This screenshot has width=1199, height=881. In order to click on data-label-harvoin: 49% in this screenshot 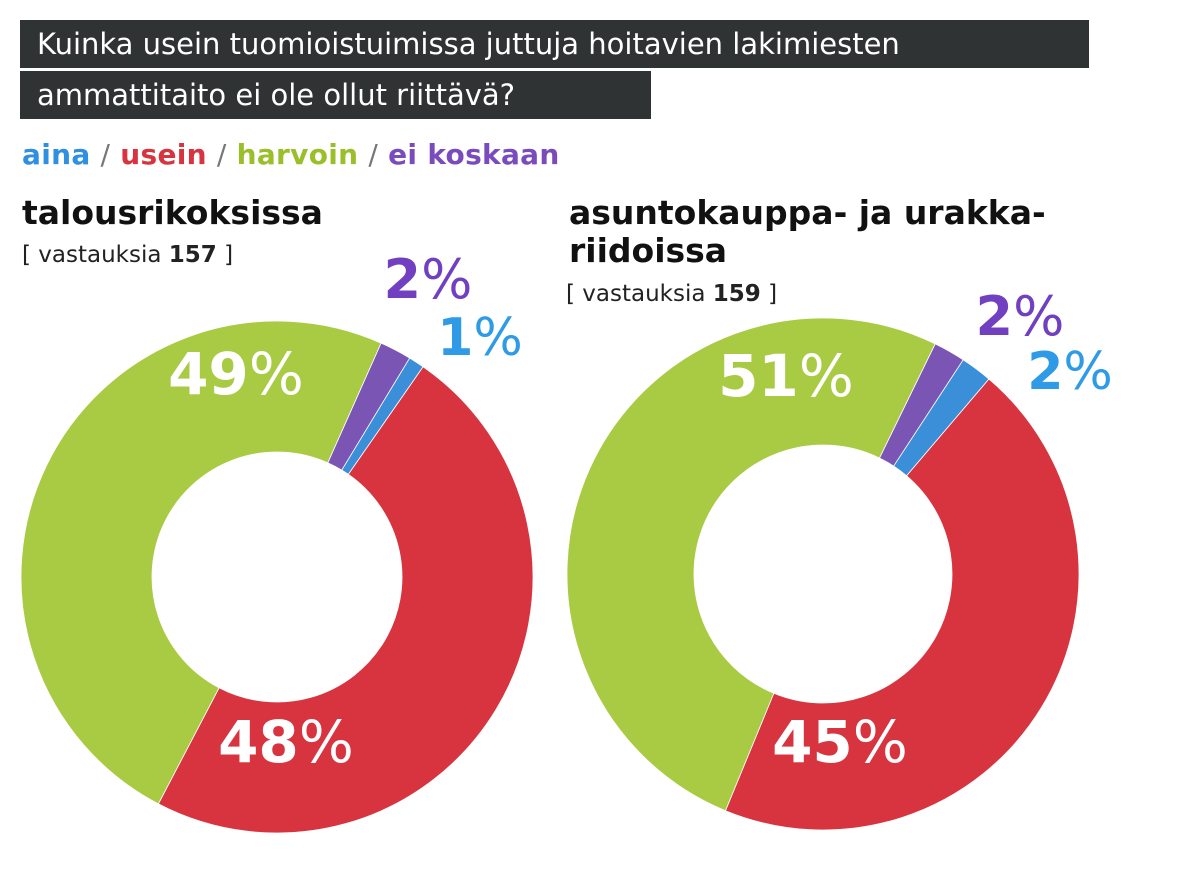, I will do `click(236, 374)`.